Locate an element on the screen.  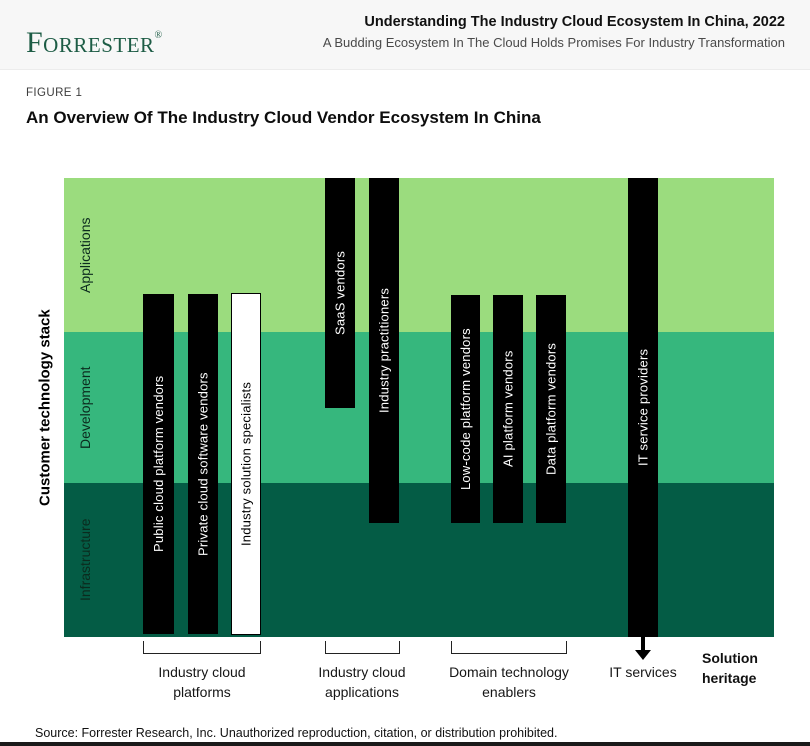
bottom-divider is located at coordinates (405, 744).